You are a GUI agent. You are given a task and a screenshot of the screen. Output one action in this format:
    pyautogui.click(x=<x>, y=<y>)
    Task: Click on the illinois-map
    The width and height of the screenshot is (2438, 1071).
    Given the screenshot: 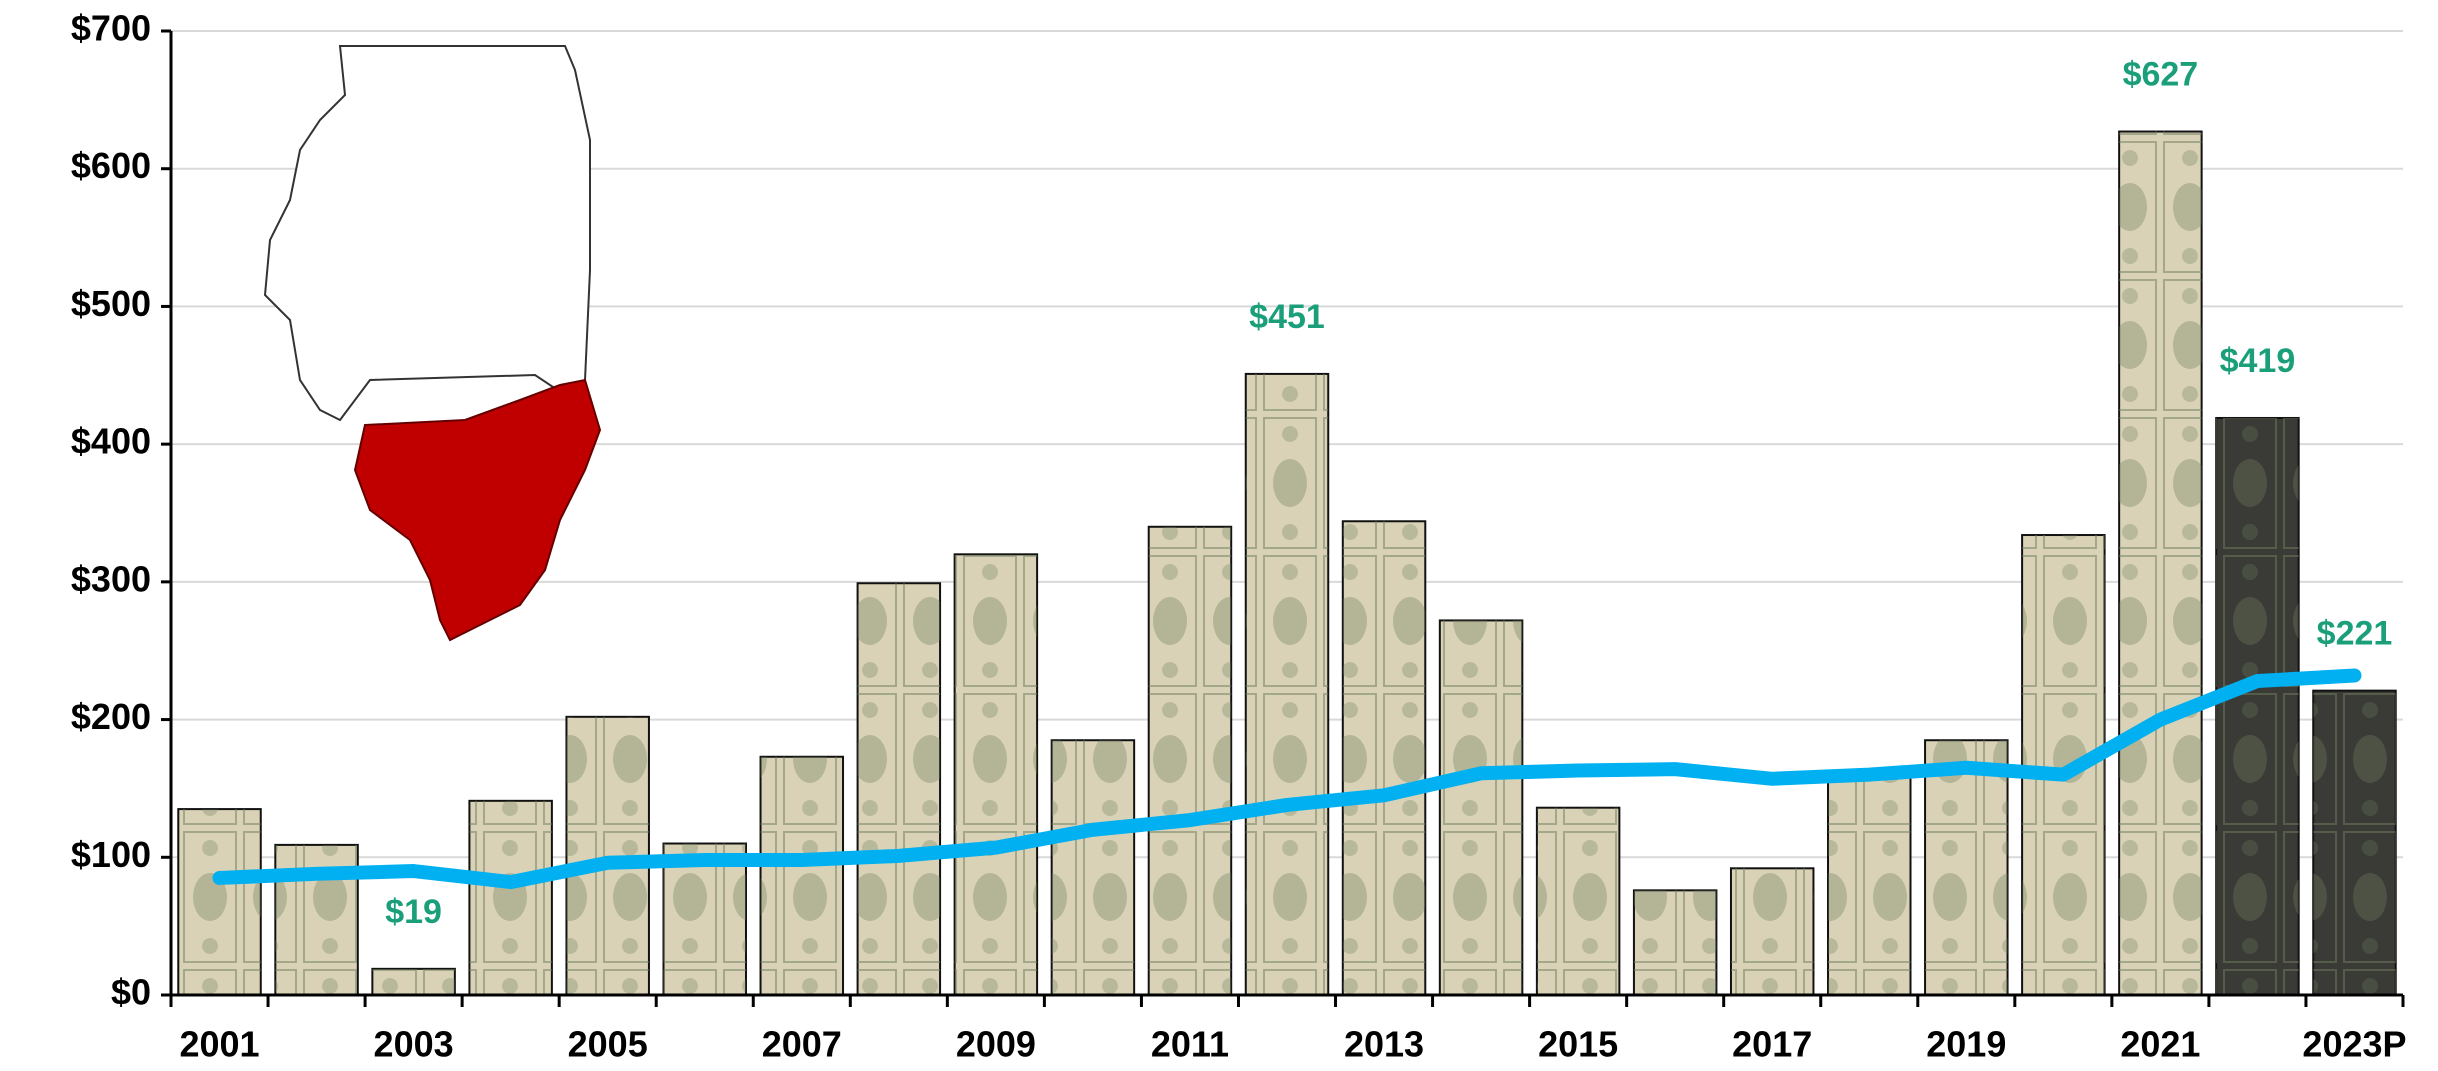 What is the action you would take?
    pyautogui.click(x=432, y=343)
    